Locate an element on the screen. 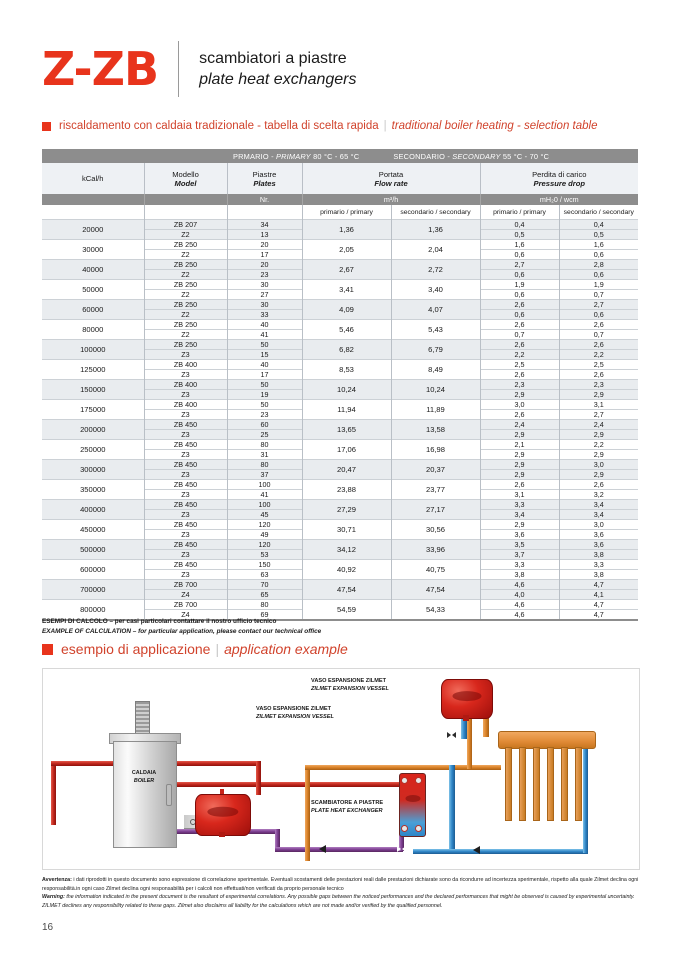 The image size is (678, 959). cell-plates-b: 63 is located at coordinates (264, 574).